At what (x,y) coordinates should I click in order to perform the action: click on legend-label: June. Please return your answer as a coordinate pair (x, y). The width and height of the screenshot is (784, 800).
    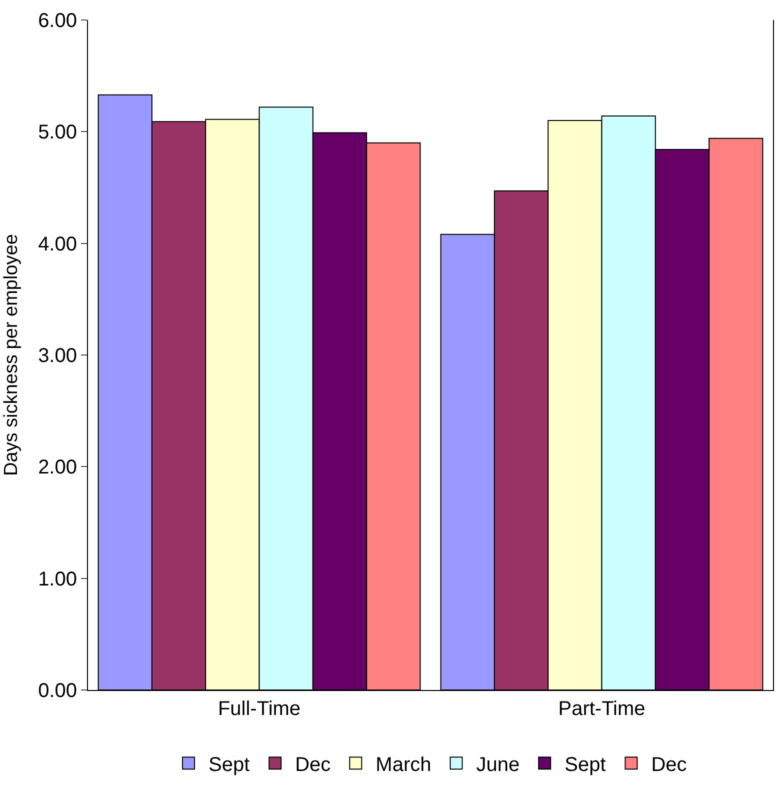
    Looking at the image, I should click on (498, 765).